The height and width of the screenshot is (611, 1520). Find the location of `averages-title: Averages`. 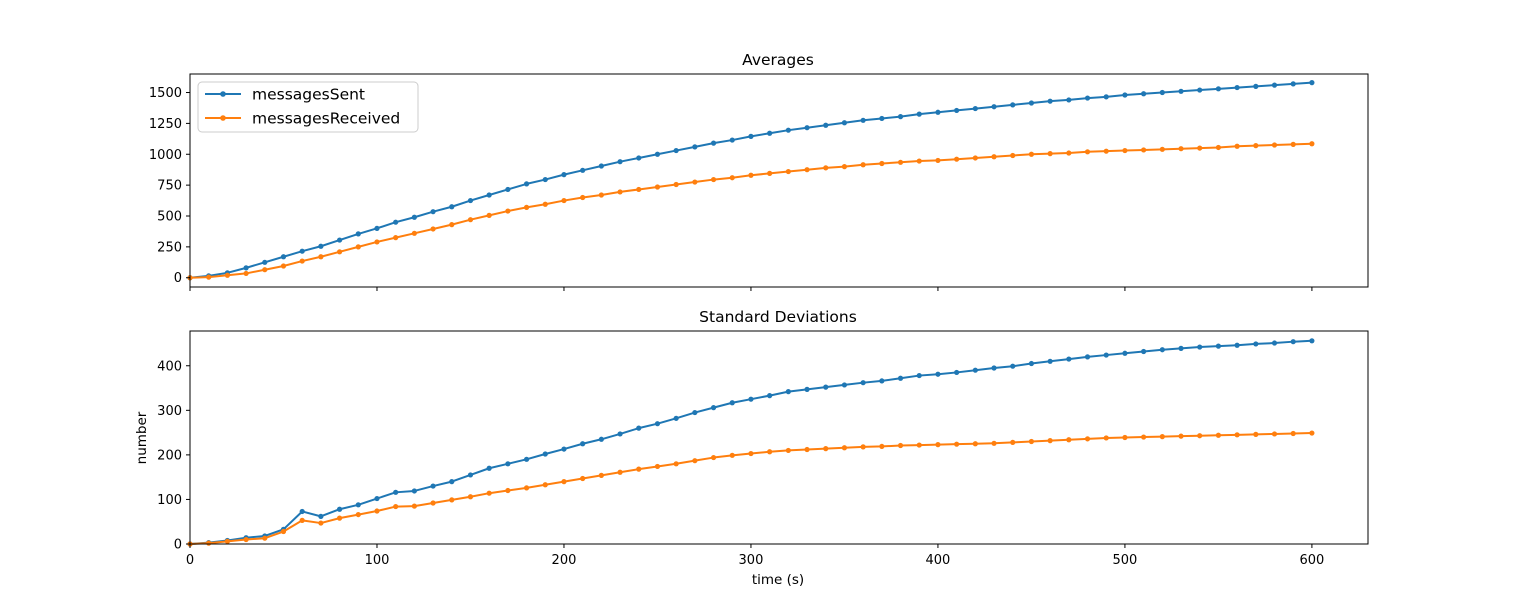

averages-title: Averages is located at coordinates (778, 60).